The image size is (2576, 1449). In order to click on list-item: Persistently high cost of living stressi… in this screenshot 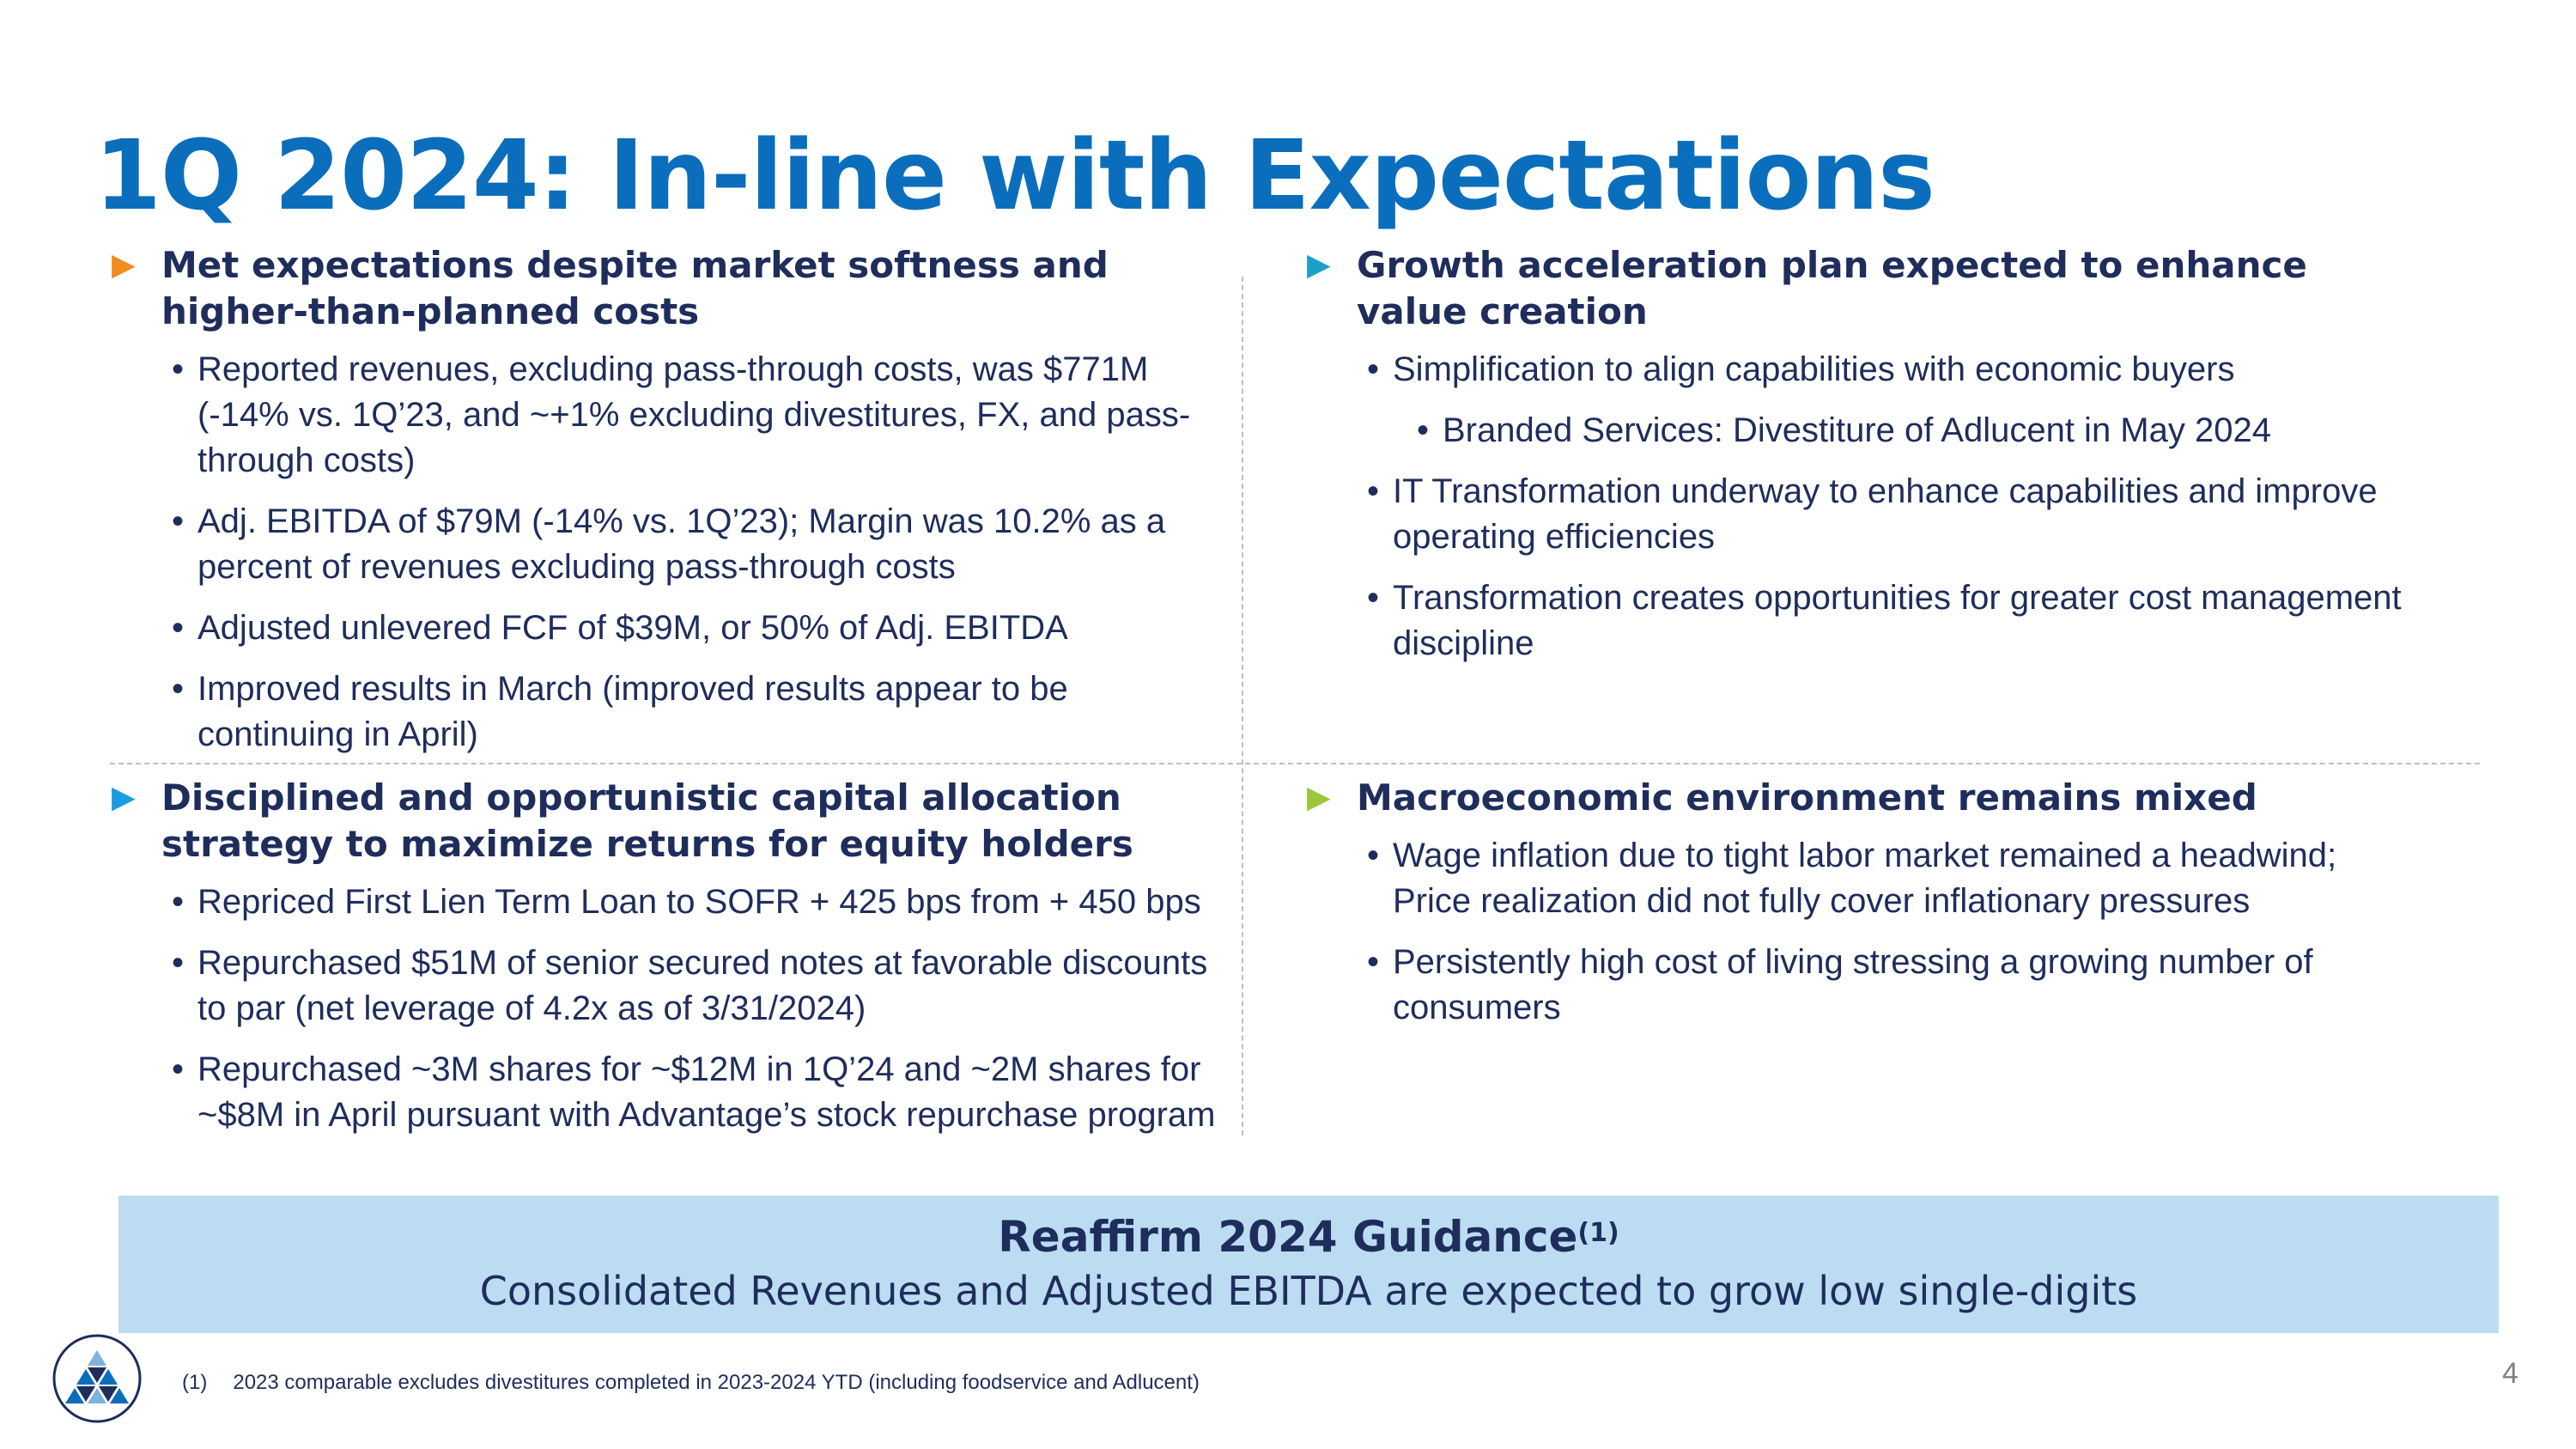, I will do `click(1863, 985)`.